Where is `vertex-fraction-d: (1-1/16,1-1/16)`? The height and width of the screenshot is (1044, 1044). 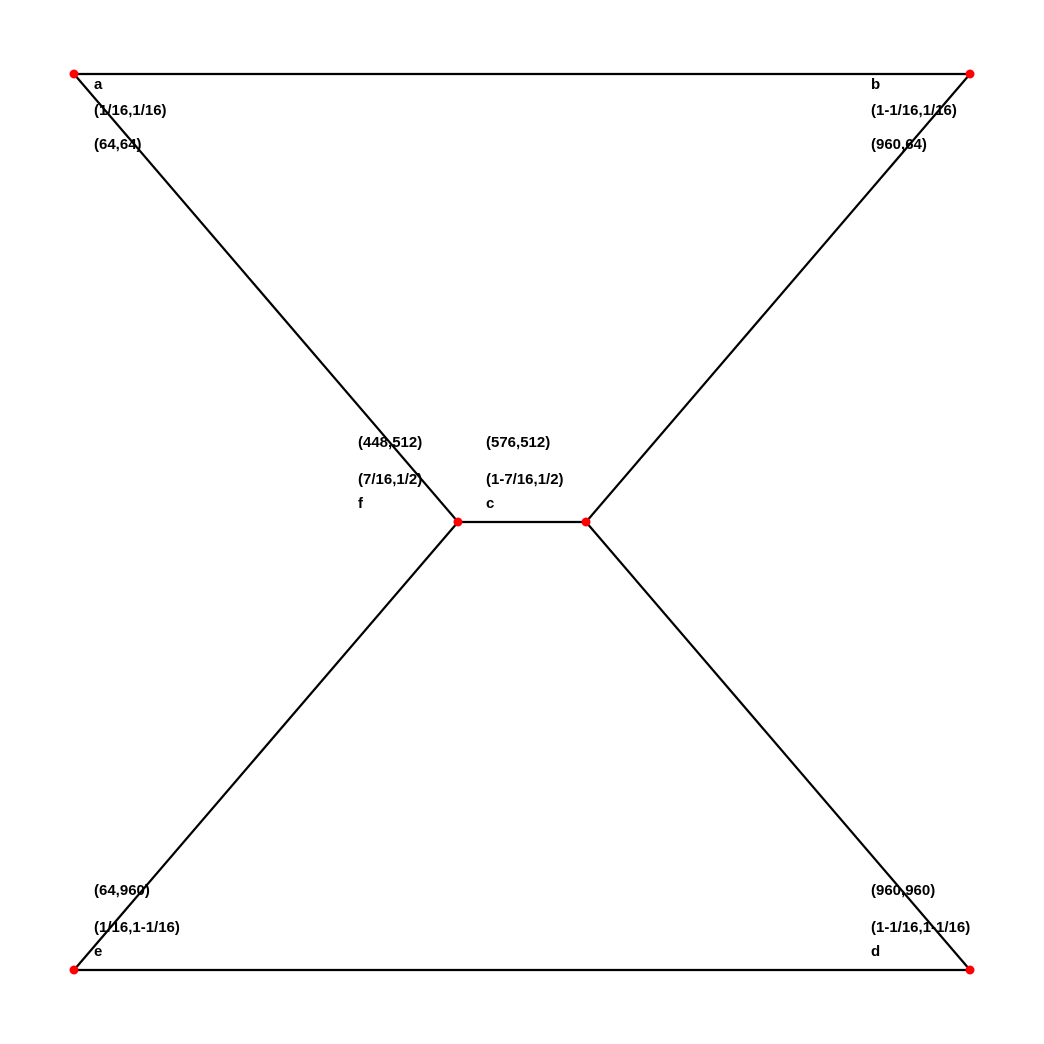
vertex-fraction-d: (1-1/16,1-1/16) is located at coordinates (920, 927).